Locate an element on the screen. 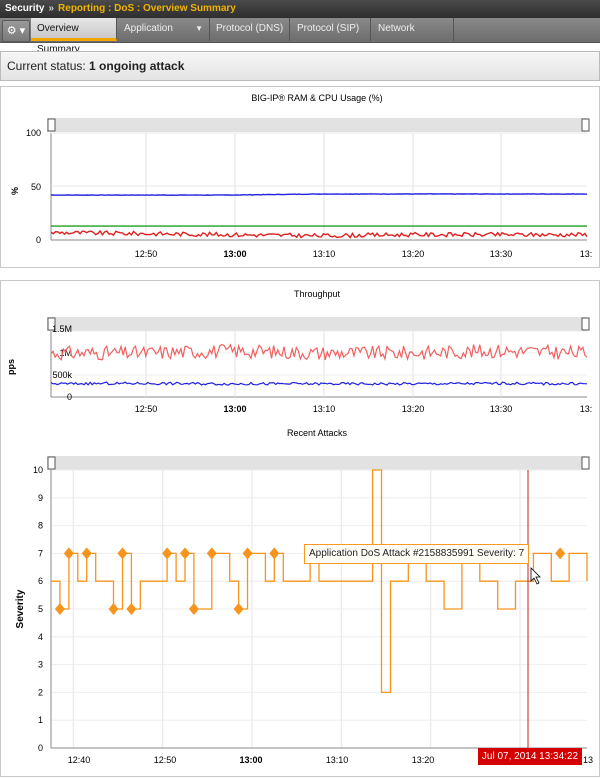 The height and width of the screenshot is (779, 600). attacks-y-tick: 10 is located at coordinates (38, 470).